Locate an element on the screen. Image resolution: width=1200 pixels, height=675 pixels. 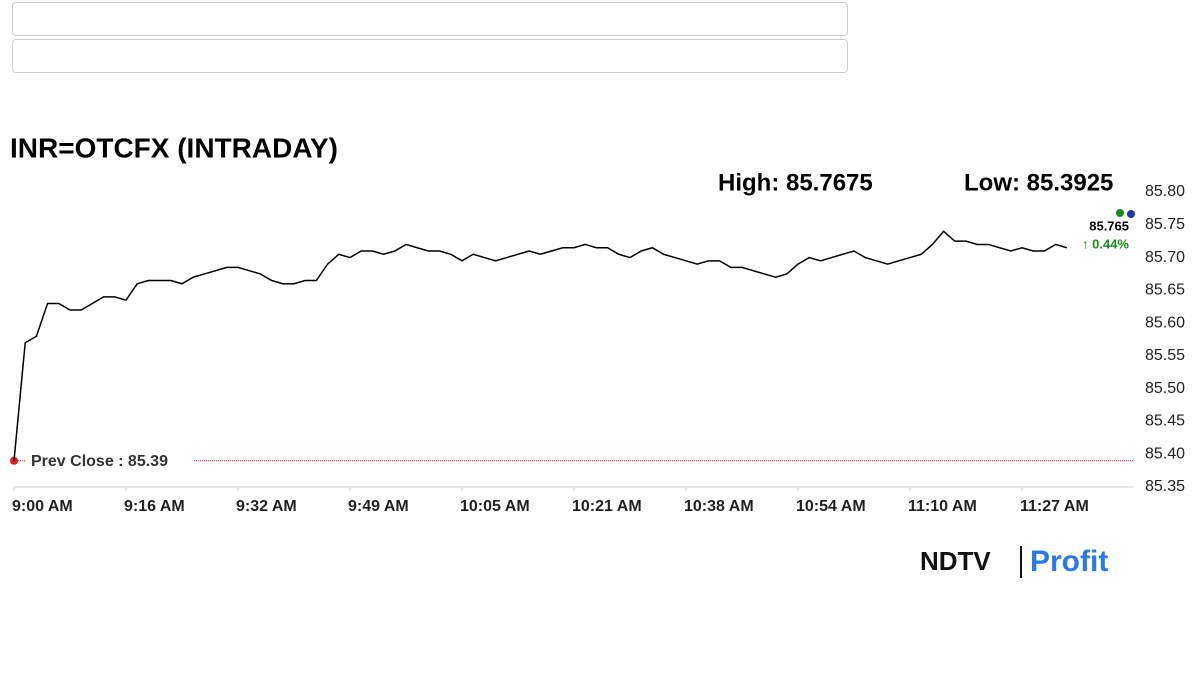
x-tick-label: 11:27 AM is located at coordinates (1054, 506).